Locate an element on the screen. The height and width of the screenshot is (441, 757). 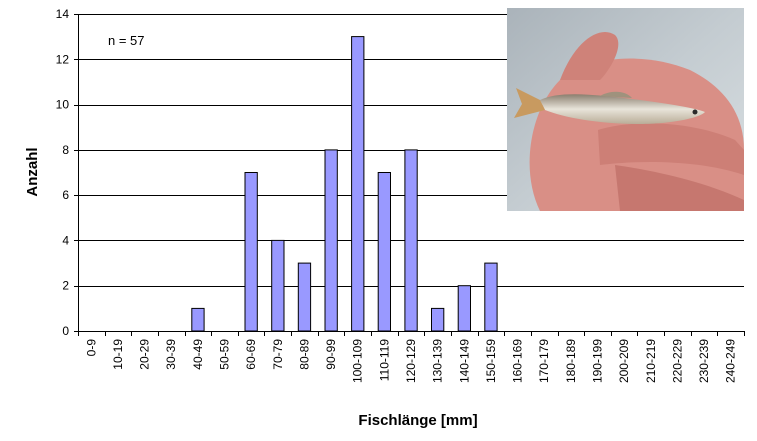
x-tick-label: 230-239 is located at coordinates (704, 361).